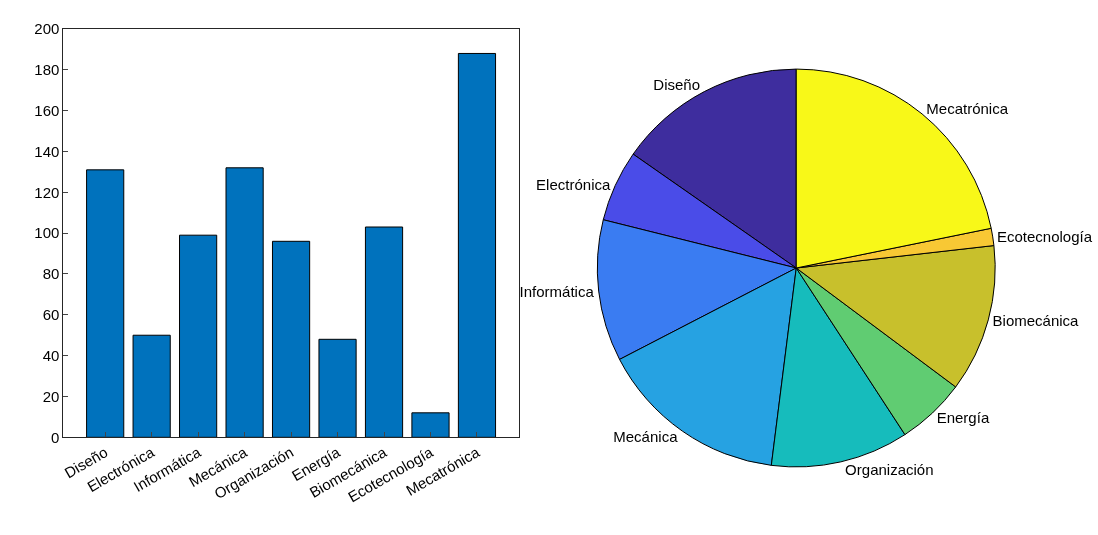 This screenshot has width=1098, height=535. What do you see at coordinates (55, 437) in the screenshot?
I see `y-tick-label: 0` at bounding box center [55, 437].